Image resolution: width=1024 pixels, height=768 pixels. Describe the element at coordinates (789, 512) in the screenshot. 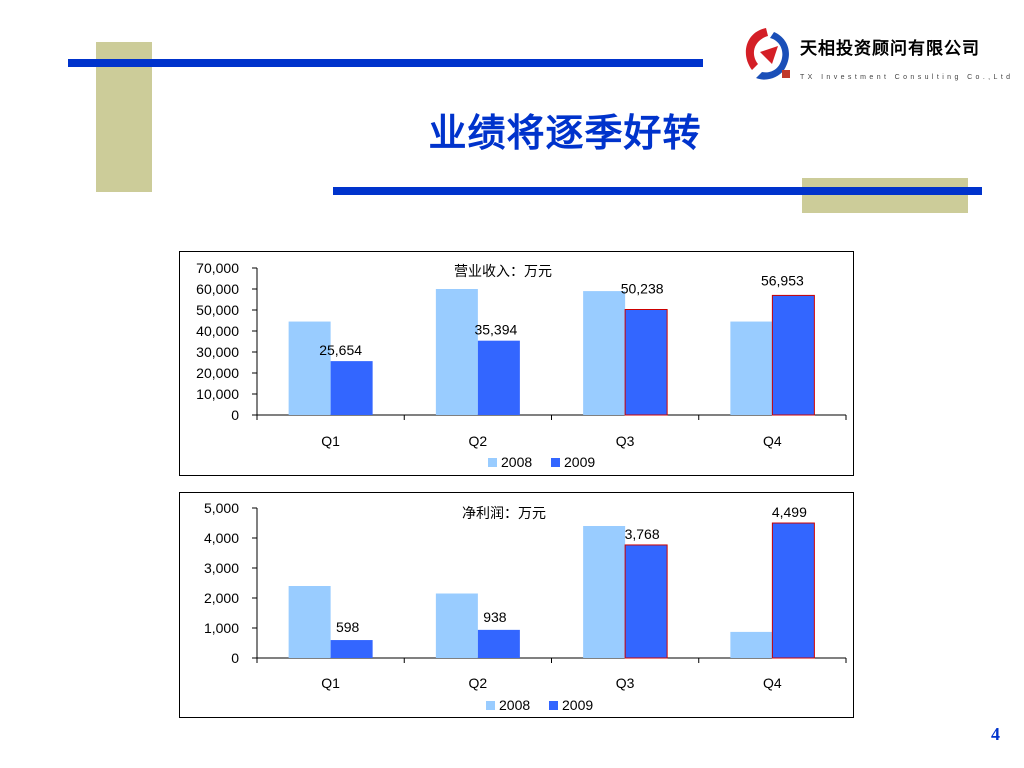

I see `data-label-2009-q4: 4,499` at that location.